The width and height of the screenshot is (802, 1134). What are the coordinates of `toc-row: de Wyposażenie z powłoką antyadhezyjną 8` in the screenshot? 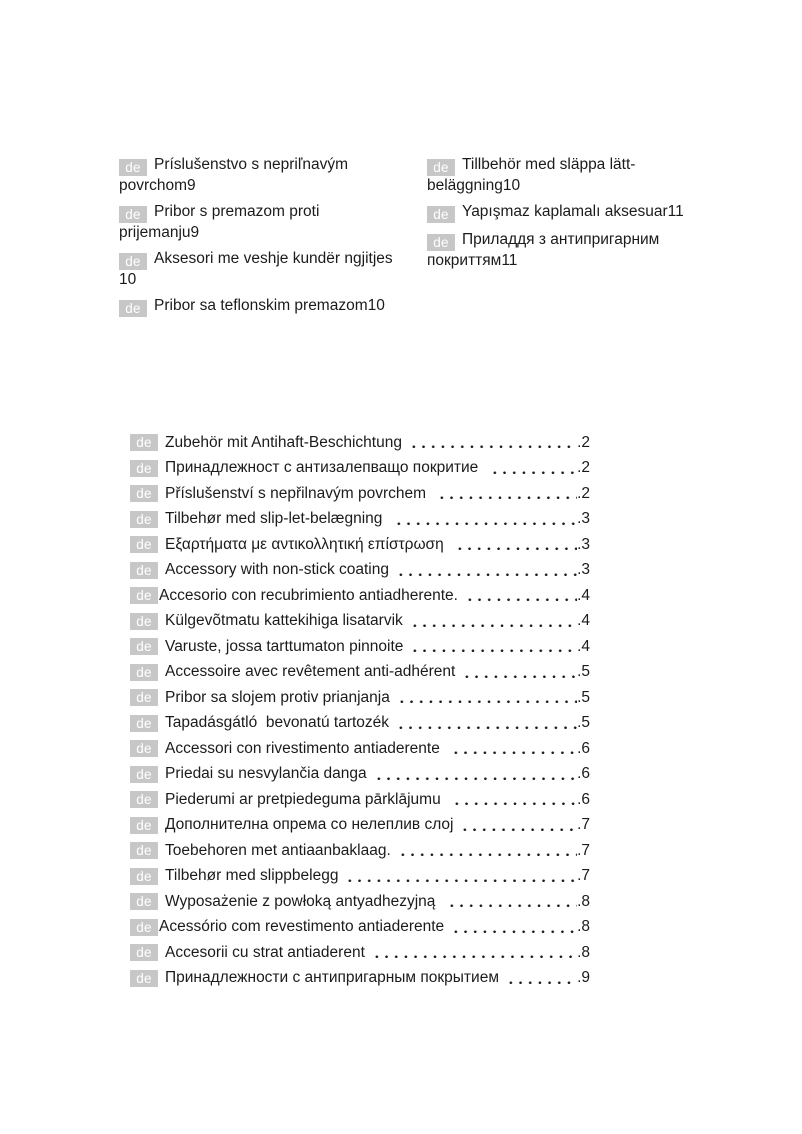 It's located at (360, 902).